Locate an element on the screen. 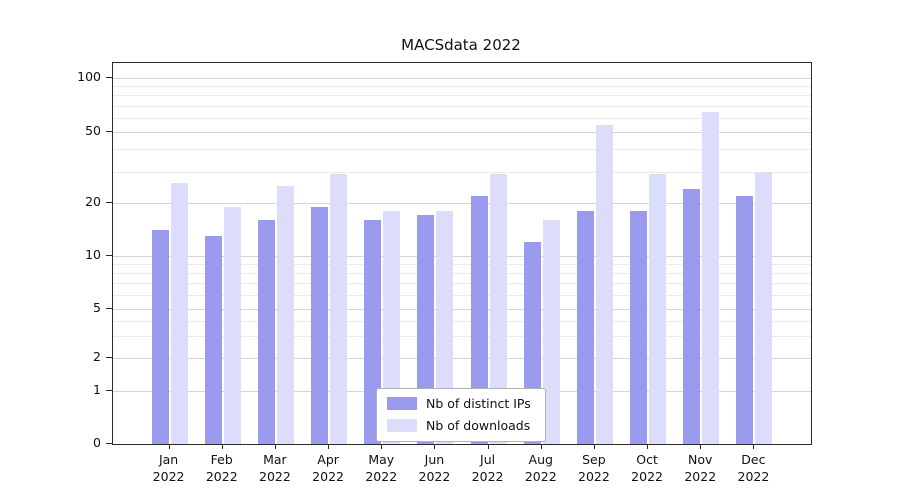 Image resolution: width=900 pixels, height=500 pixels. y-tick-label: 0 is located at coordinates (97, 442).